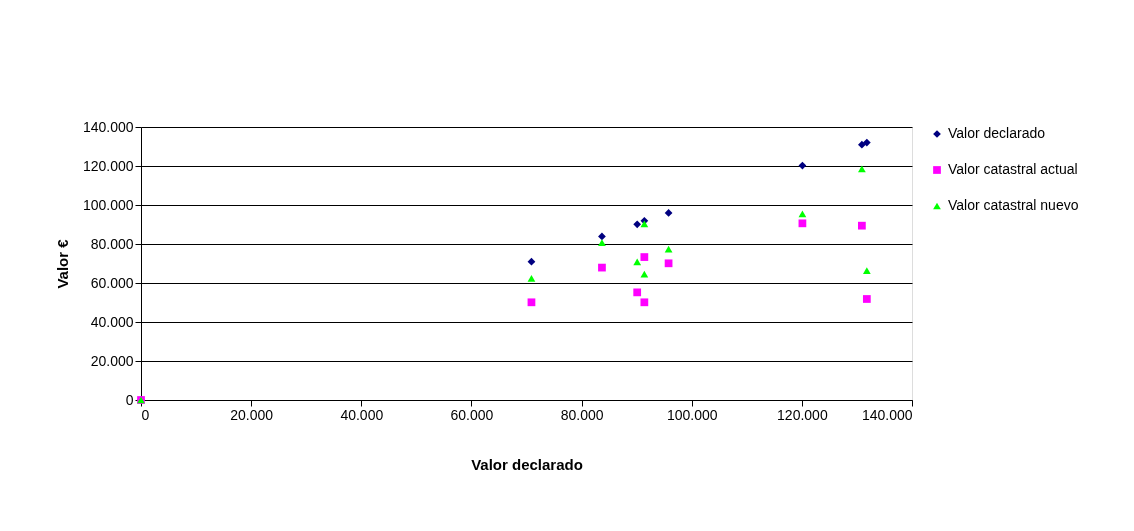 The height and width of the screenshot is (531, 1134). What do you see at coordinates (1013, 169) in the screenshot?
I see `legend-label: Valor catastral actual` at bounding box center [1013, 169].